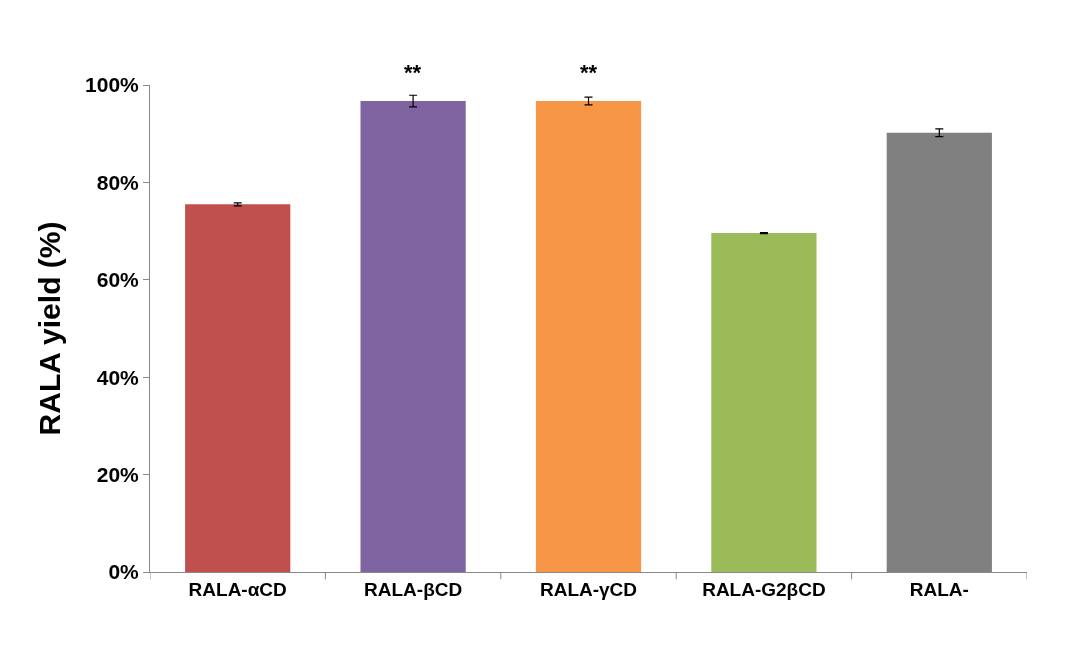  I want to click on x-tick-label: RALA-βCD, so click(413, 589).